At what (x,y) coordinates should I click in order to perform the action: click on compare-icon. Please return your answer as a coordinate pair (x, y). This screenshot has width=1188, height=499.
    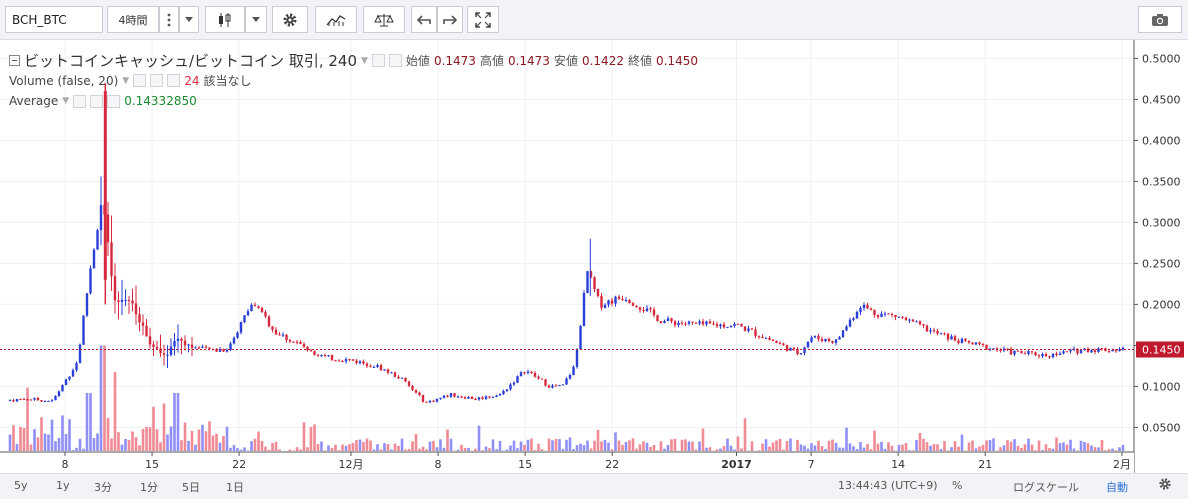
    Looking at the image, I should click on (384, 19).